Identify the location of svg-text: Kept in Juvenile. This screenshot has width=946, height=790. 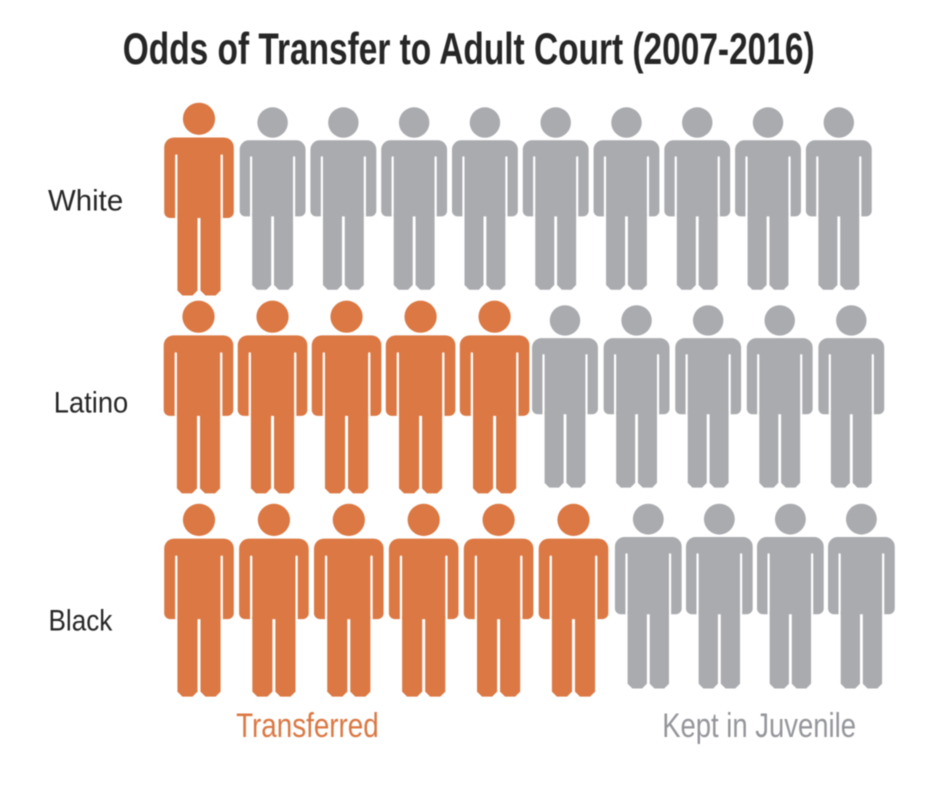
(759, 726).